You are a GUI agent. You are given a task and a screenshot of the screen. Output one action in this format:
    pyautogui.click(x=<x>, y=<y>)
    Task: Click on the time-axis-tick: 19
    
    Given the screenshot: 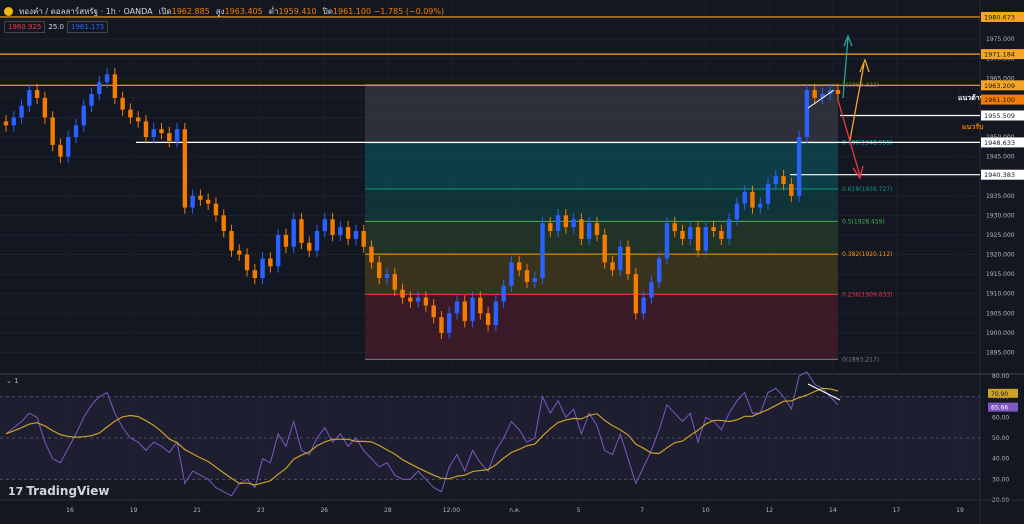 What is the action you would take?
    pyautogui.click(x=134, y=510)
    